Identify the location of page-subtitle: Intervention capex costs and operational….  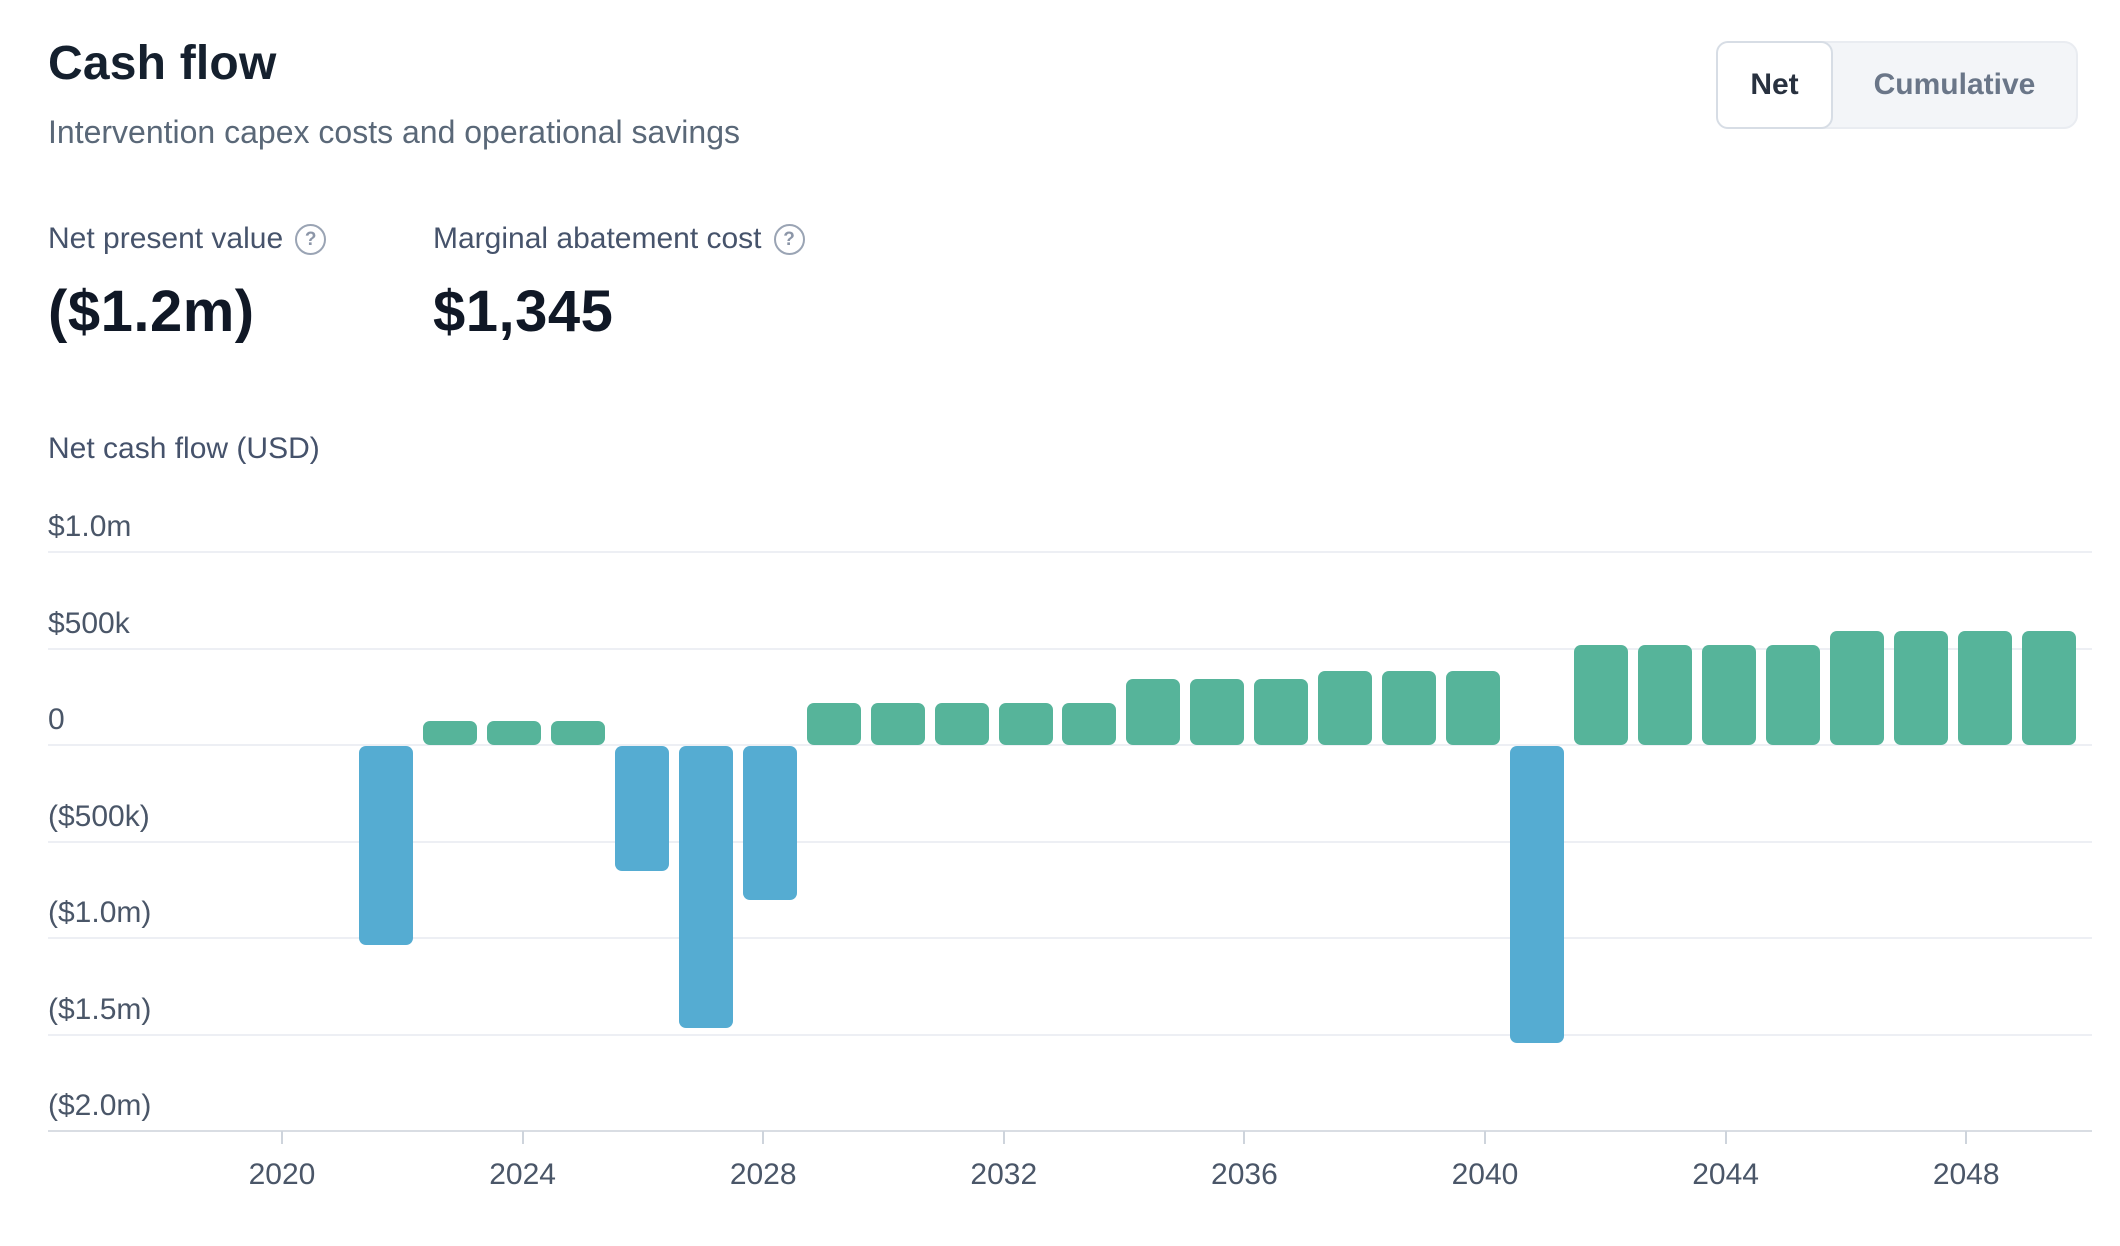
(394, 132).